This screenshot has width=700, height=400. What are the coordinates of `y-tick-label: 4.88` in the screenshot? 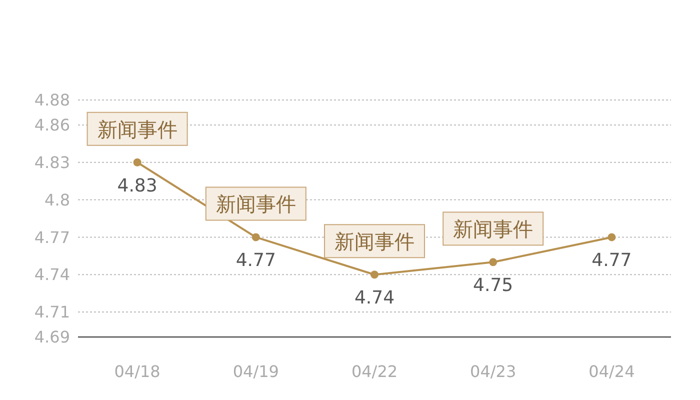 It's located at (52, 100).